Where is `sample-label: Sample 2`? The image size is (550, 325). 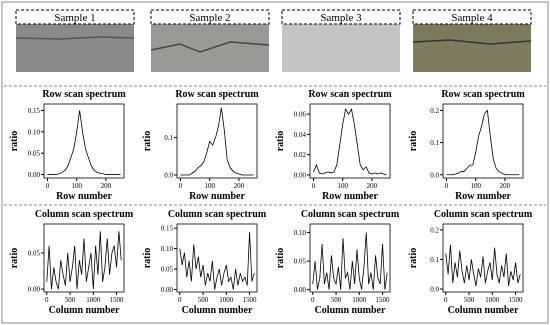
sample-label: Sample 2 is located at coordinates (209, 18).